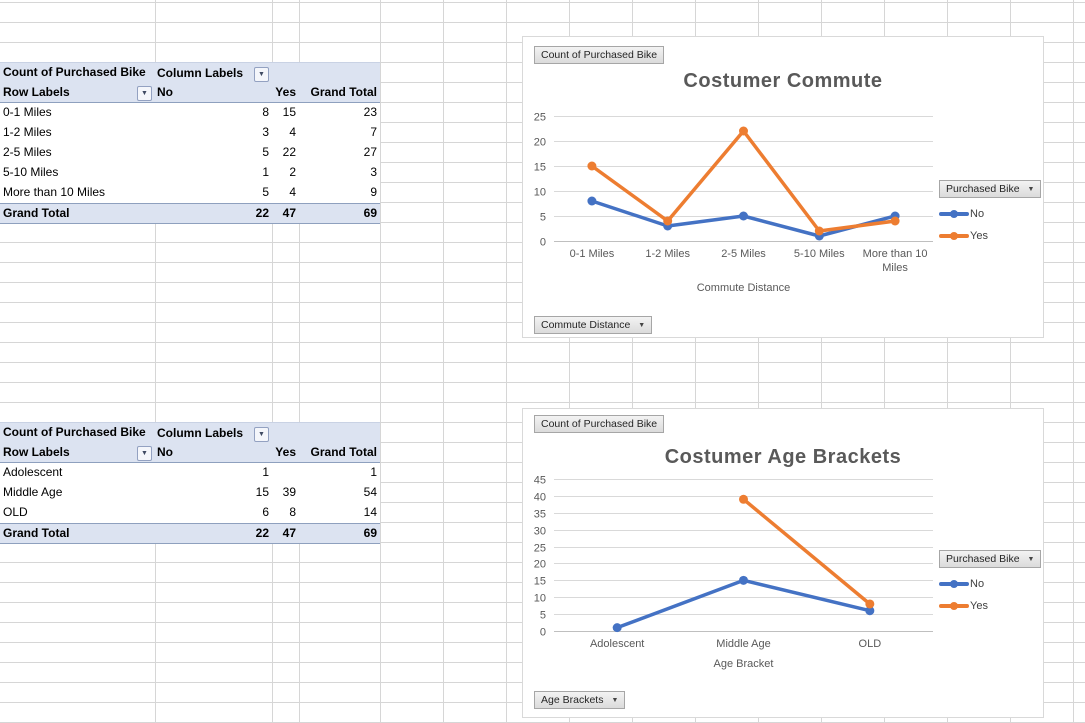  I want to click on axis-field-label: Commute Distance, so click(586, 325).